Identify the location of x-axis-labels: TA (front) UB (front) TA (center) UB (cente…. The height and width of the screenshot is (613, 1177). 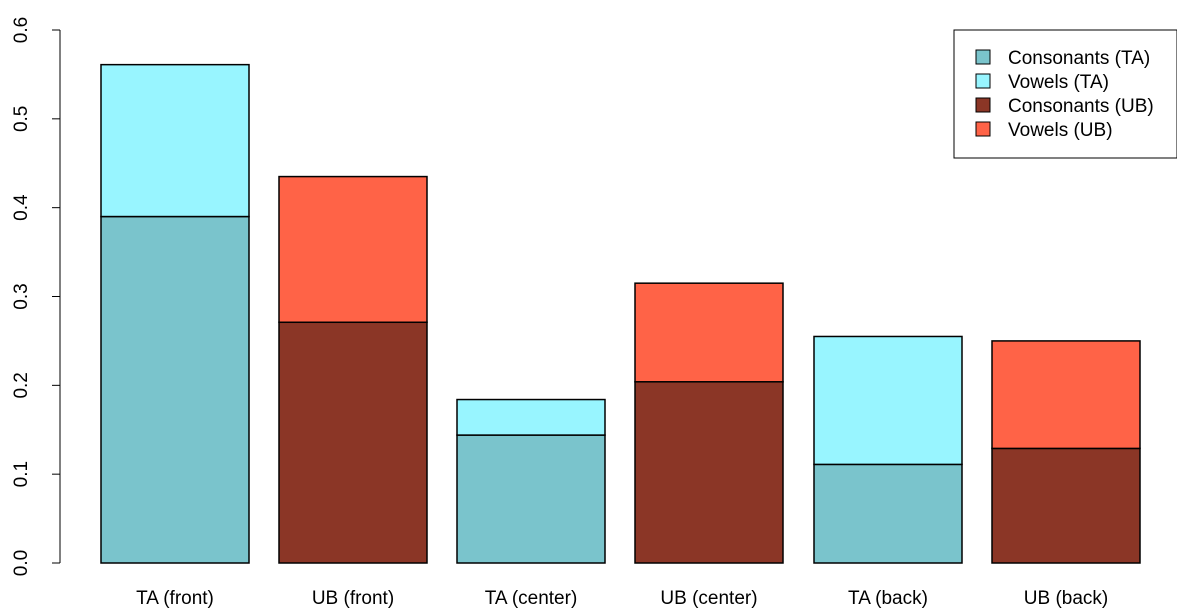
(622, 598).